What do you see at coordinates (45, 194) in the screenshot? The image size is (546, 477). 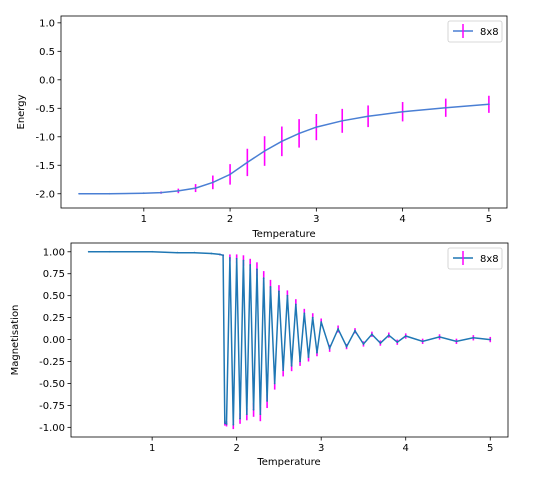 I see `y-tick-label: -2.0` at bounding box center [45, 194].